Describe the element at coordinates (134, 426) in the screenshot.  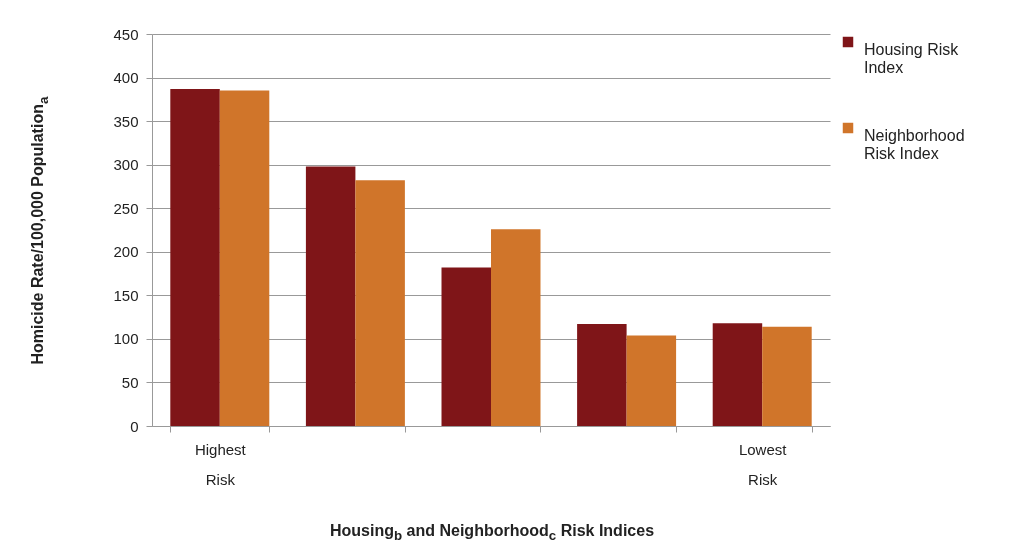
I see `y-tick-label: 0` at that location.